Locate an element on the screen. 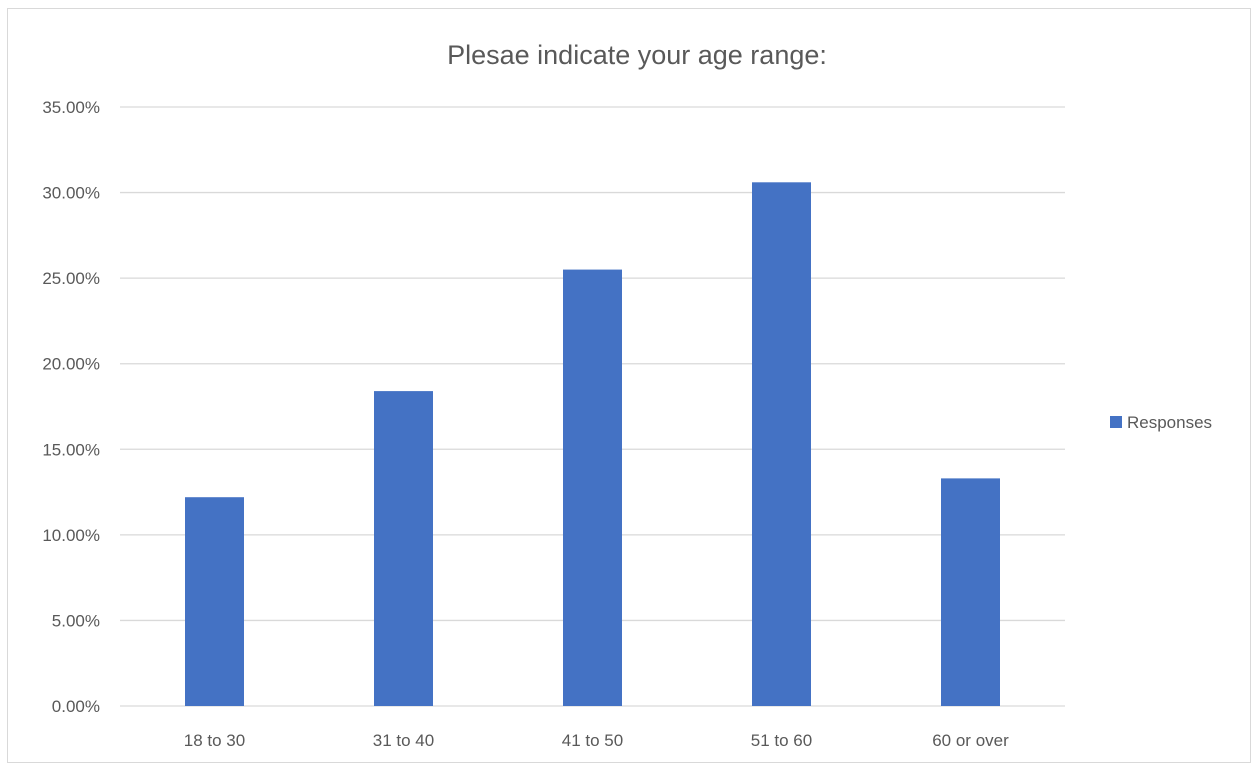  x-tick-label: 31 to 40 is located at coordinates (403, 740).